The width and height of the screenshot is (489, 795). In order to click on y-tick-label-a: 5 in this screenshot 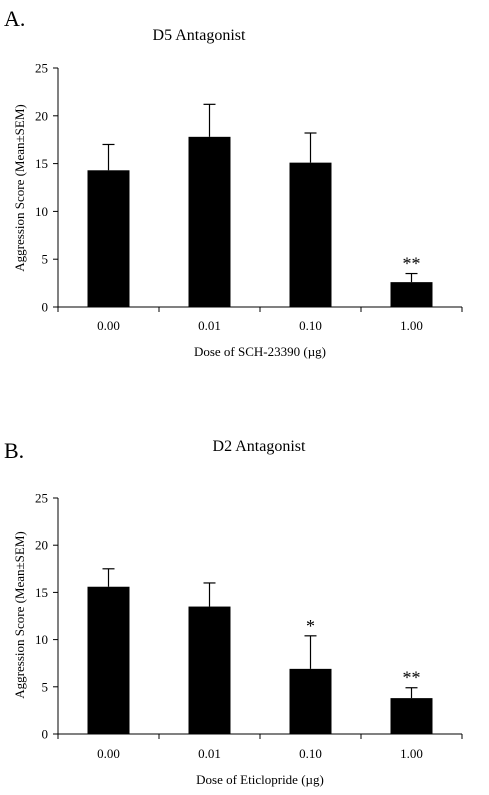, I will do `click(45, 259)`.